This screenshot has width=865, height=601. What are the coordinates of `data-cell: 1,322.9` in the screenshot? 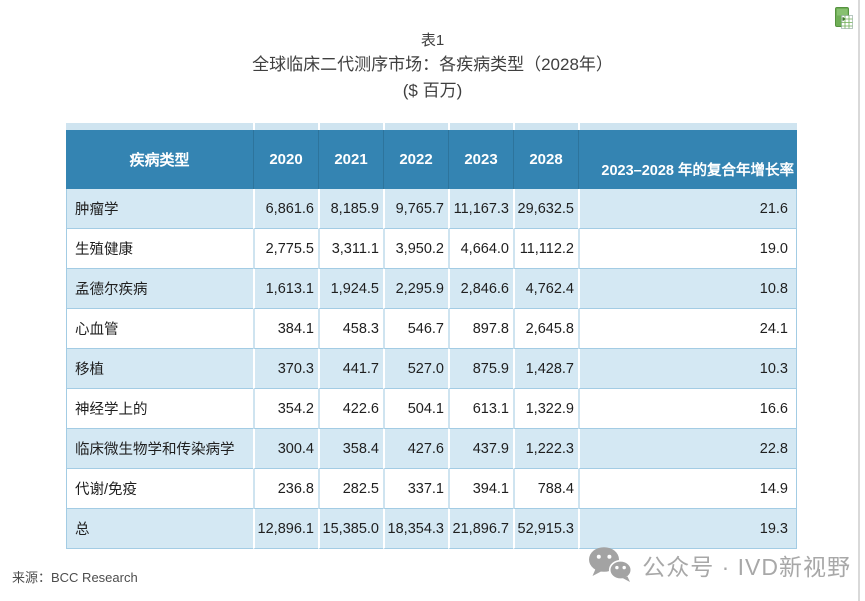 It's located at (545, 409).